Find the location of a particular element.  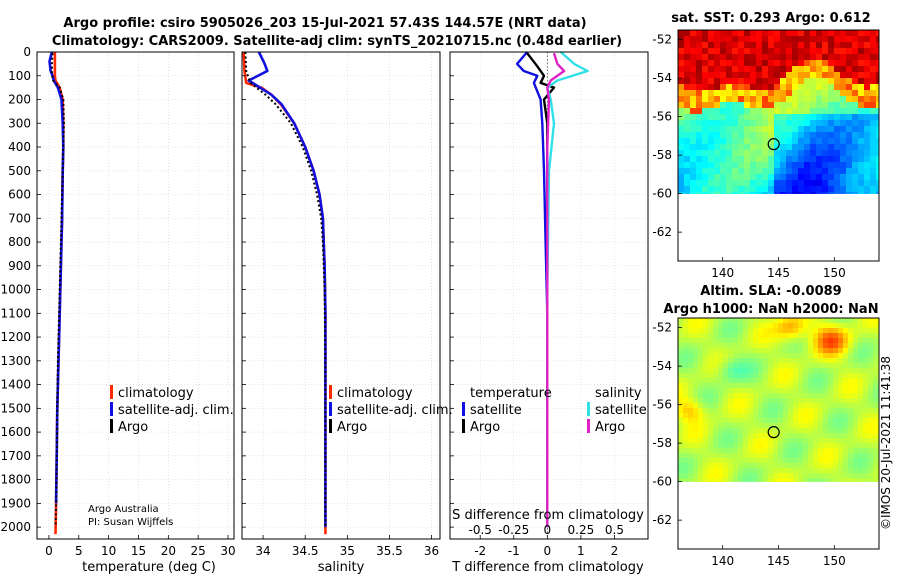

y-tick-label: 1200 is located at coordinates (15, 337).